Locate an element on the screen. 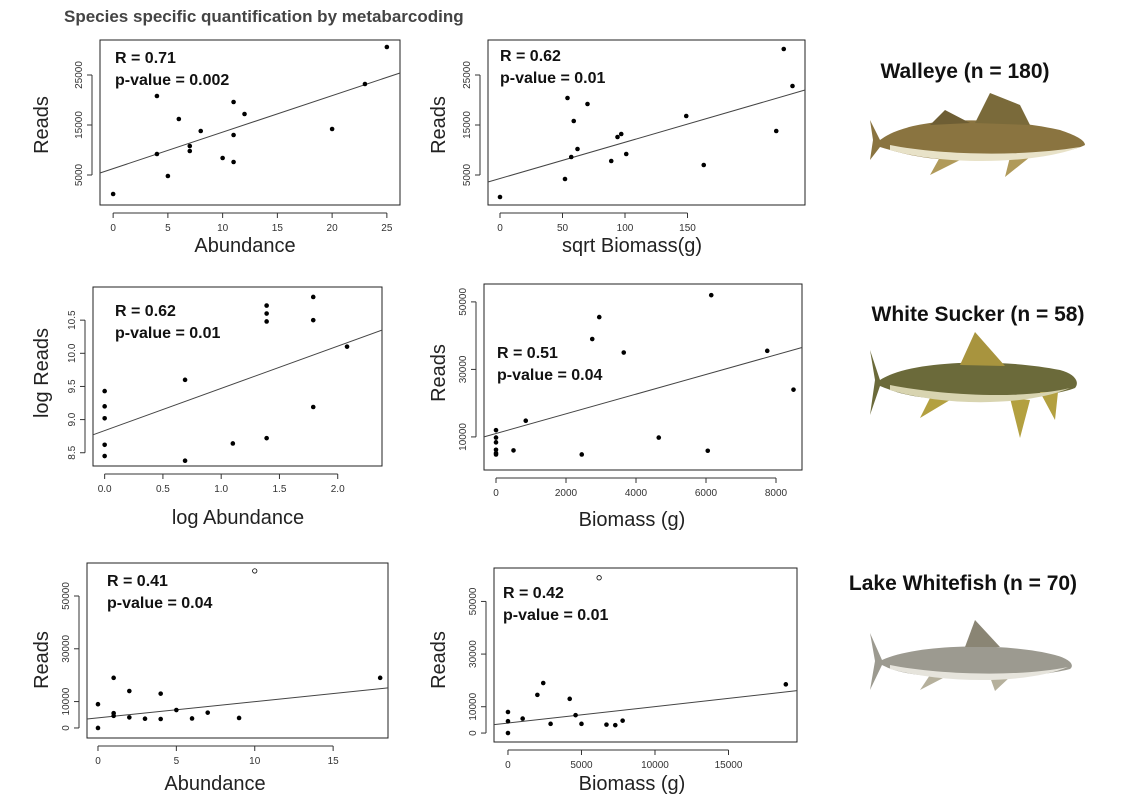  y-tick-label: 10.5 is located at coordinates (72, 320).